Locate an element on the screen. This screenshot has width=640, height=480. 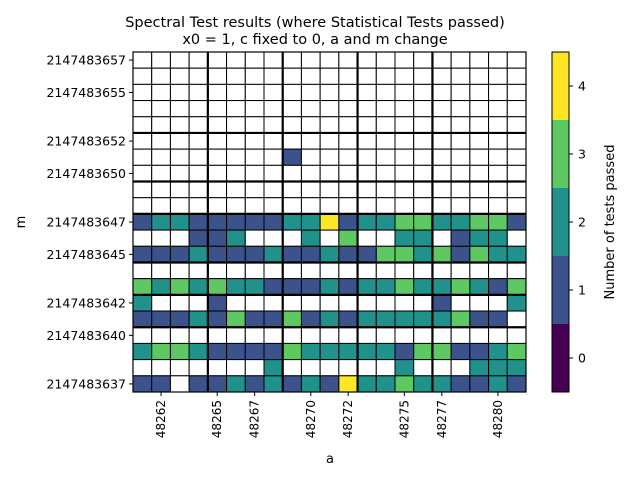
x-tick-label: 48272 is located at coordinates (348, 419).